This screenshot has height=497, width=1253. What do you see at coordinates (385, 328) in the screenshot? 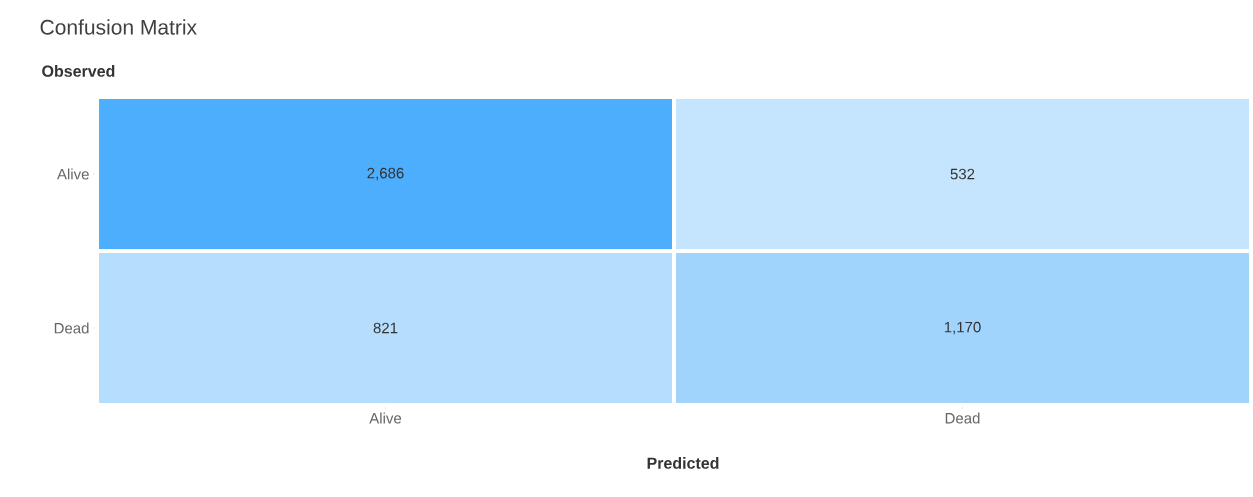
I see `data-label: 821` at bounding box center [385, 328].